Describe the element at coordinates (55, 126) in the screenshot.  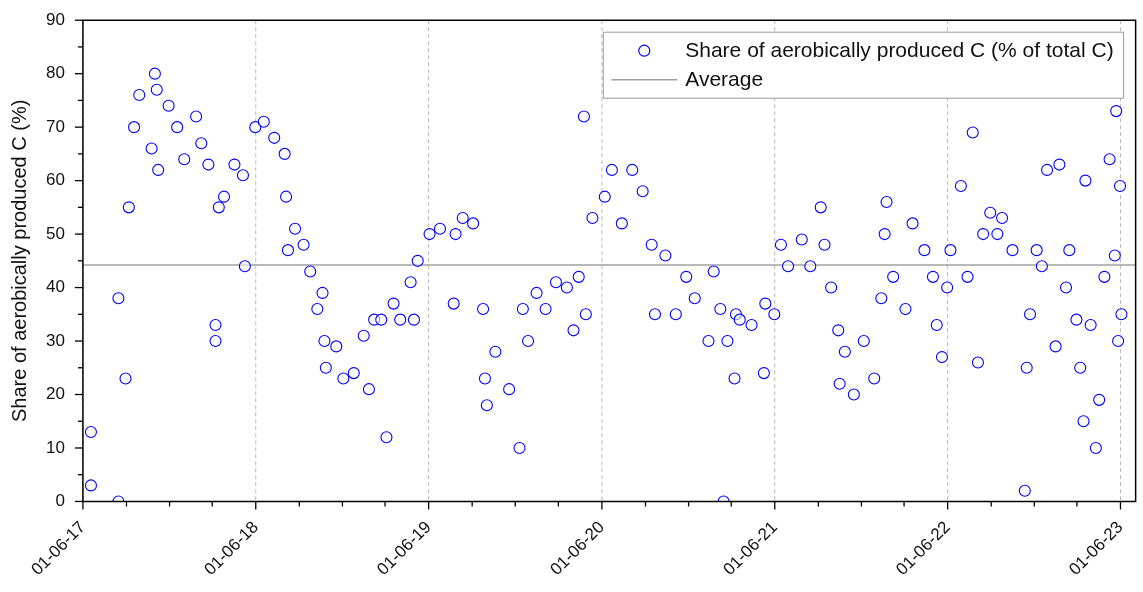
I see `y-tick-label: 70` at that location.